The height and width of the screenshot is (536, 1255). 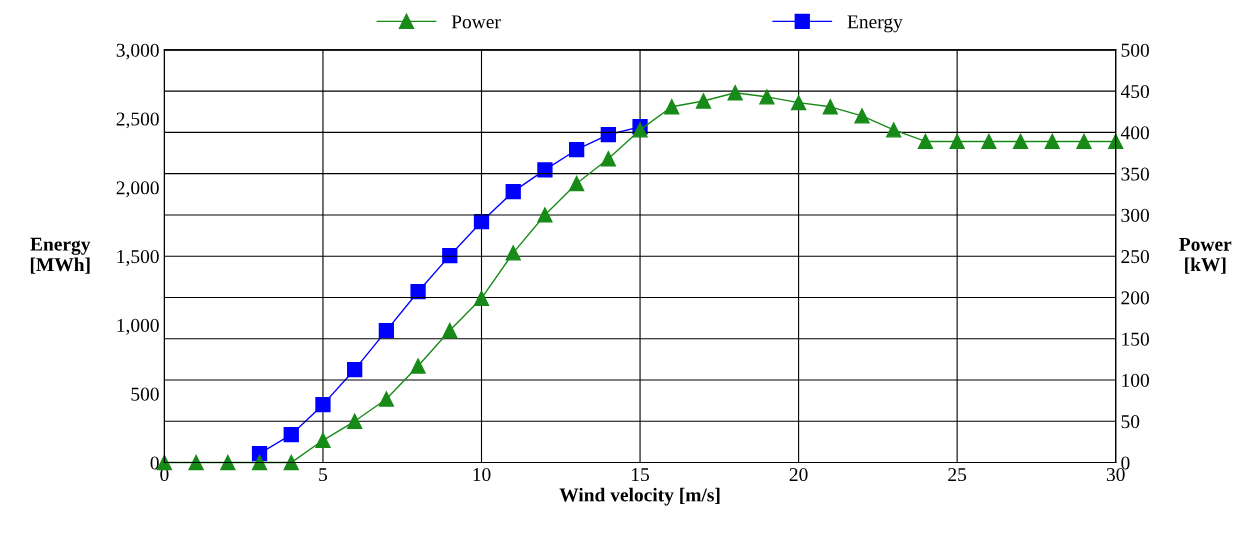 I want to click on legend-label: Energy, so click(x=875, y=24).